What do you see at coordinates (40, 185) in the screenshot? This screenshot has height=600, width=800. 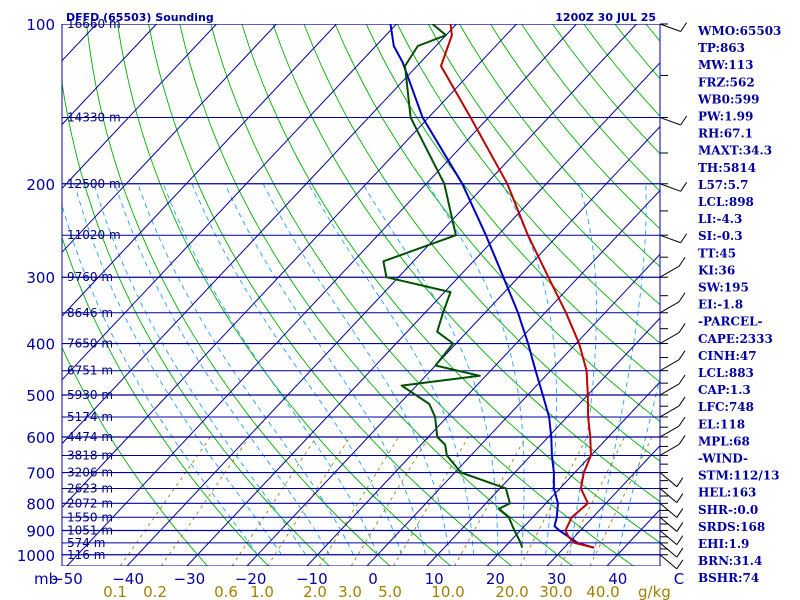 I see `pressure-tick-label: 200` at bounding box center [40, 185].